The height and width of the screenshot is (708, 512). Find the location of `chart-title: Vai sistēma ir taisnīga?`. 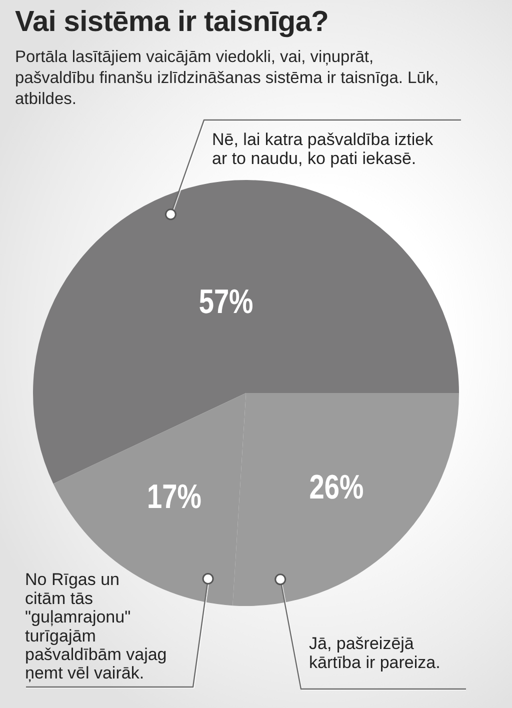

chart-title: Vai sistēma ir taisnīga? is located at coordinates (172, 22).